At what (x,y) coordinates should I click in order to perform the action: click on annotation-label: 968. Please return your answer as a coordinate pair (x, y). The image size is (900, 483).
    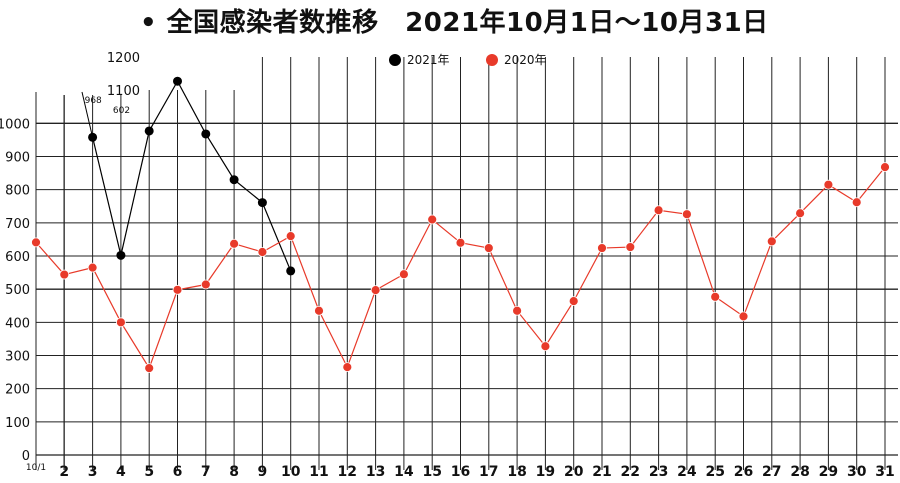
    Looking at the image, I should click on (93, 101).